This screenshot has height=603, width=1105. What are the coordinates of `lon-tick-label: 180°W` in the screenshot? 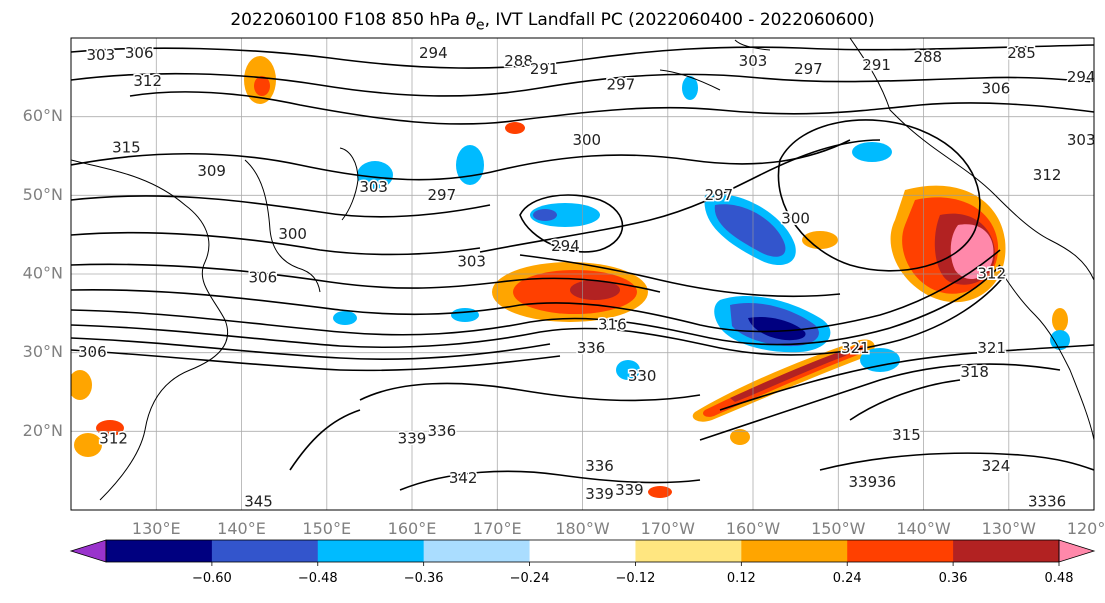 It's located at (582, 528).